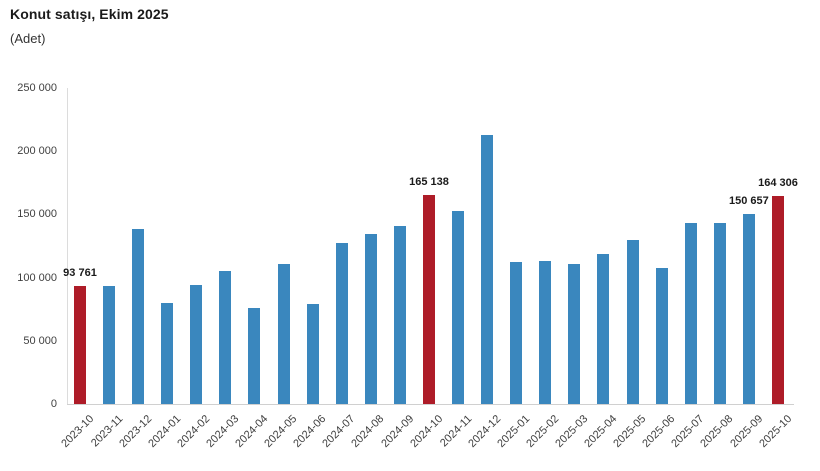  I want to click on y-axis-tick-label: 100 000, so click(37, 277).